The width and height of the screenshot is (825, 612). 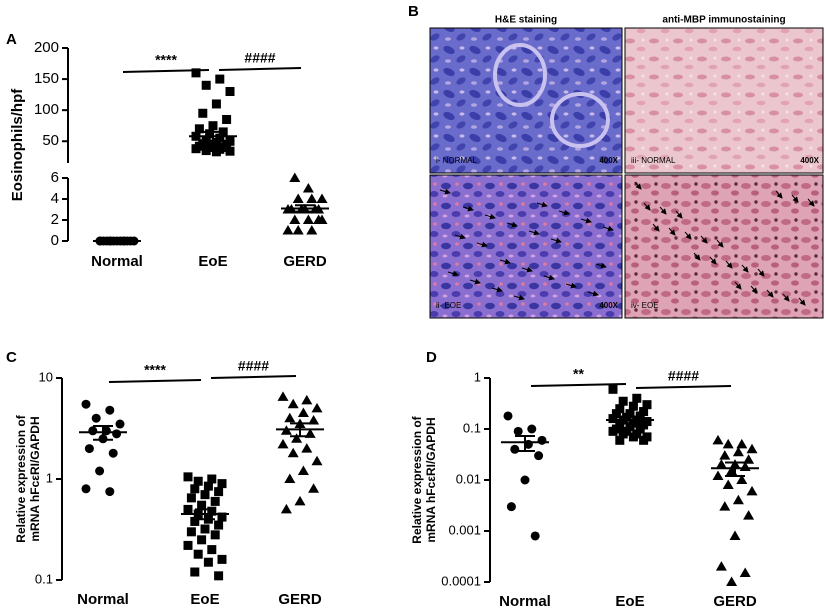 What do you see at coordinates (608, 305) in the screenshot?
I see `magnification: 400X` at bounding box center [608, 305].